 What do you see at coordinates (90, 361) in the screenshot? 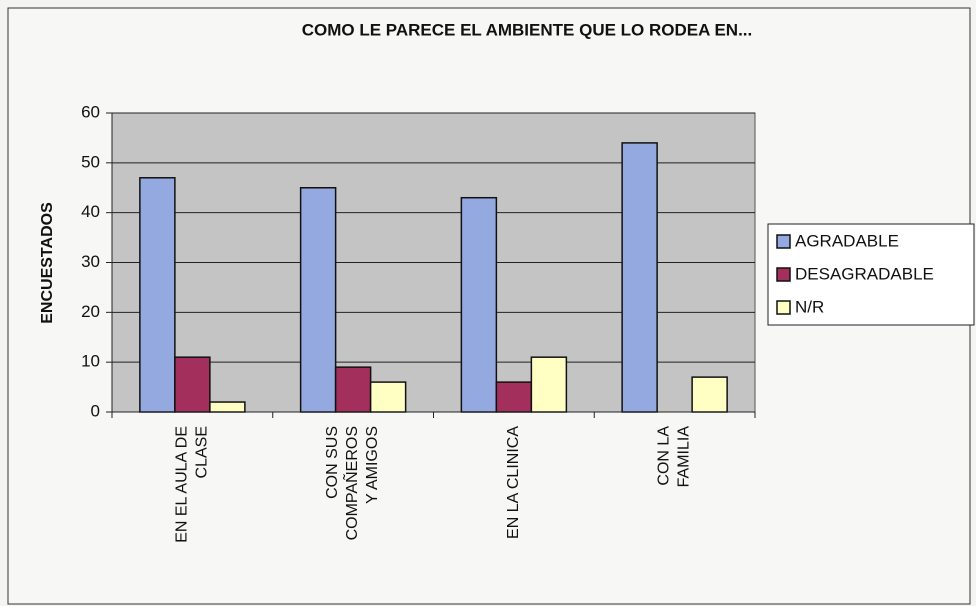
I see `y-tick-label: 10` at bounding box center [90, 361].